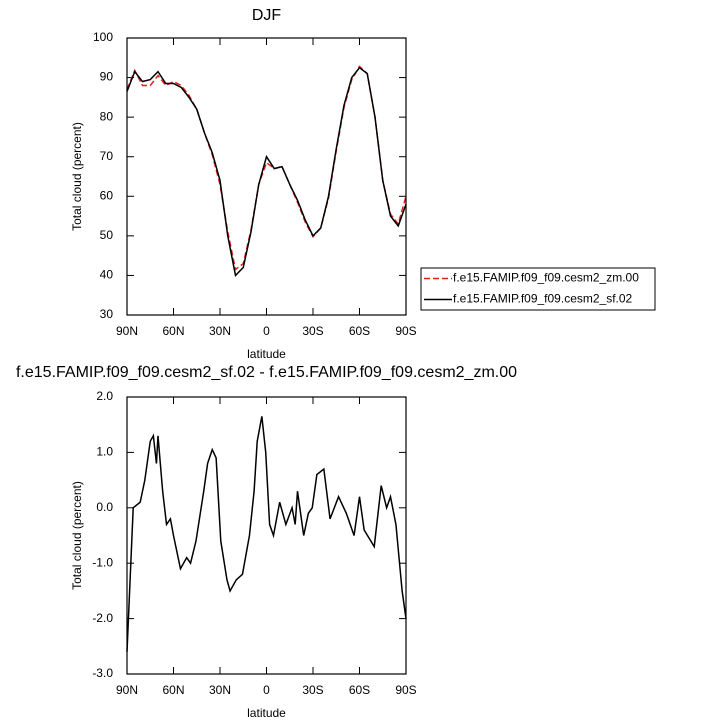 This screenshot has width=702, height=727. Describe the element at coordinates (104, 452) in the screenshot. I see `y-tick-label: 1.0` at that location.